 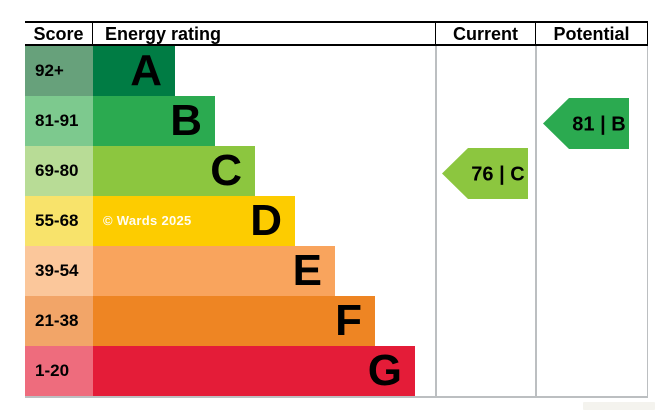 What do you see at coordinates (147, 220) in the screenshot?
I see `wards-watermark: © Wards 2025` at bounding box center [147, 220].